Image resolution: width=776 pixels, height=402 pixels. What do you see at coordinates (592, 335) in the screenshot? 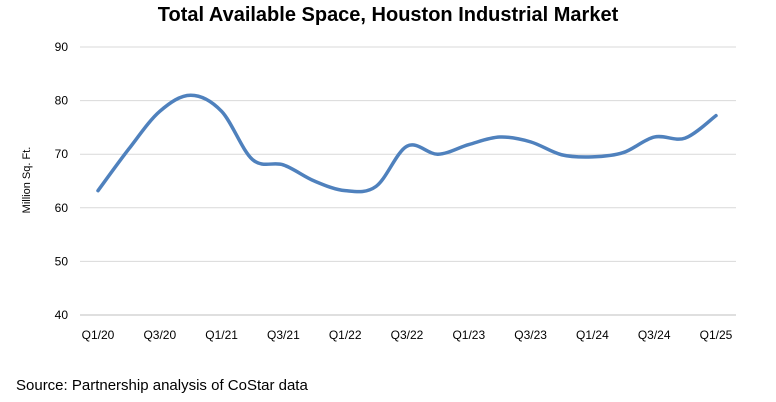
I see `x-tick-label: Q1/24` at bounding box center [592, 335].